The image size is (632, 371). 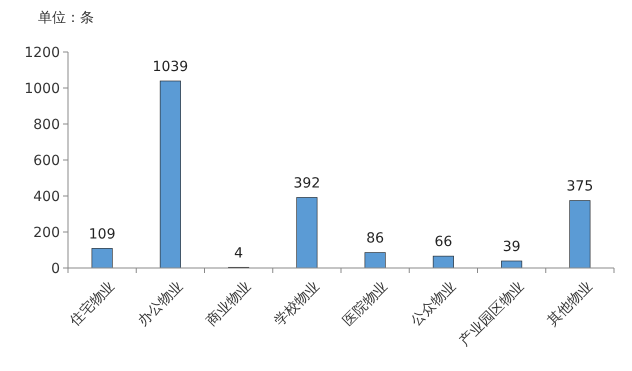 I want to click on y-tick-label: 1000, so click(x=42, y=88).